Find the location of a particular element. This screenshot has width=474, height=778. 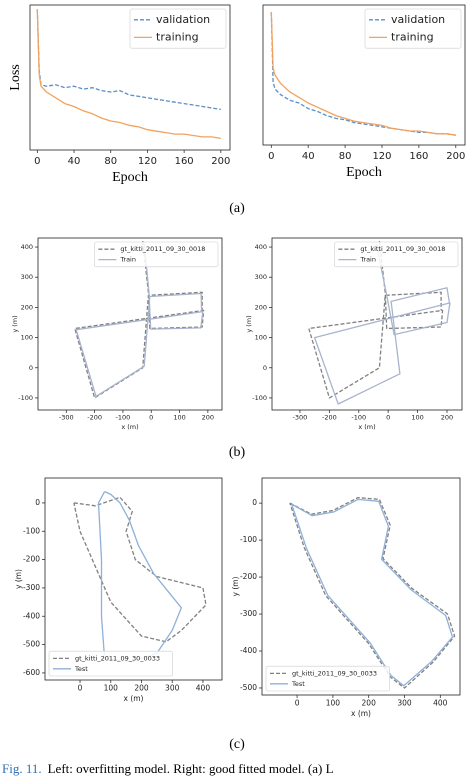

plot: 0 40 80 120 160 200 Epoch validation training is located at coordinates (364, 92).